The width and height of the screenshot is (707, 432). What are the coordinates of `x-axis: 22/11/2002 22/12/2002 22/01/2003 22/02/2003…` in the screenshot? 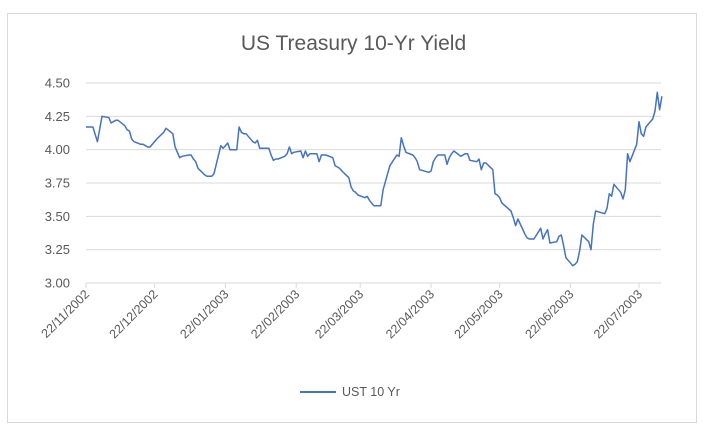 It's located at (342, 312).